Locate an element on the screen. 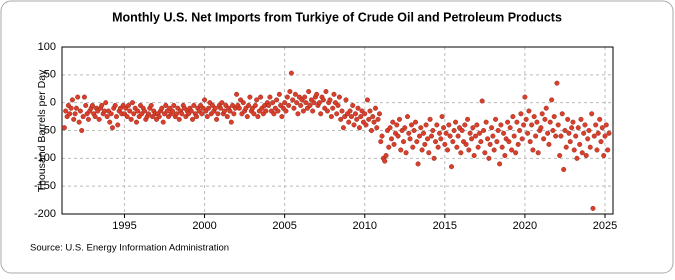 The image size is (675, 280). y-tick-label: -150 is located at coordinates (45, 186).